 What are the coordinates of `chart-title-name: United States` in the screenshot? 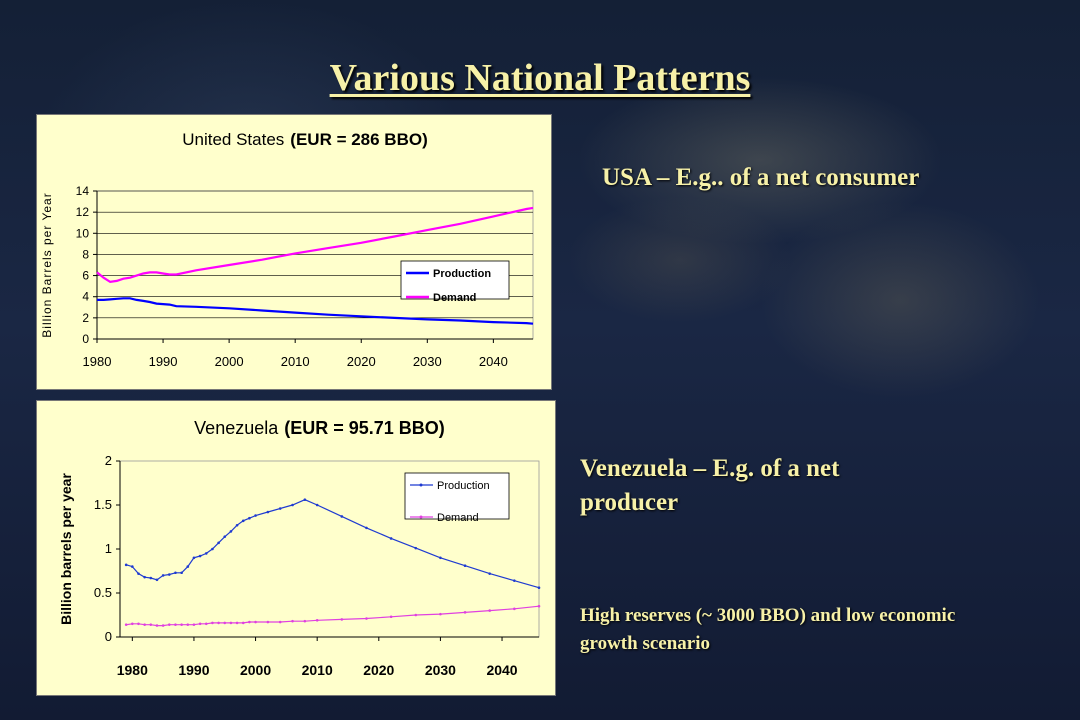 It's located at (233, 139).